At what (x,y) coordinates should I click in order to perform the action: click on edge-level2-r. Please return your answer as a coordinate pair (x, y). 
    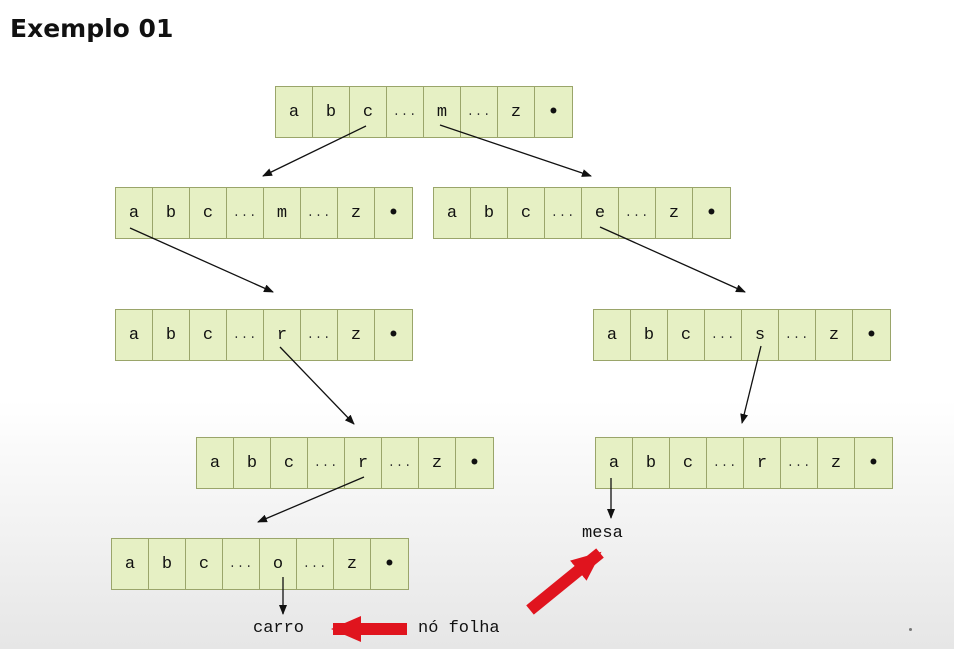
    Looking at the image, I should click on (317, 385).